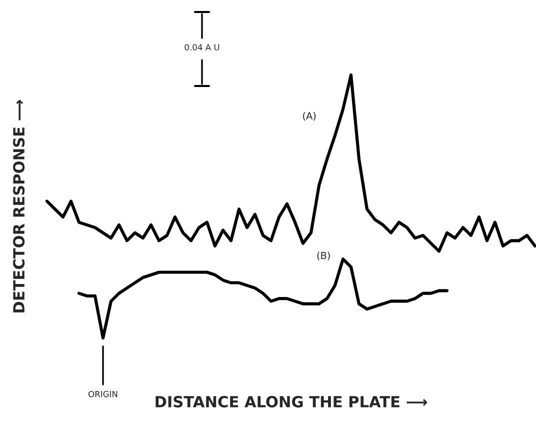 The width and height of the screenshot is (536, 438). I want to click on y-axis-title: DETECTOR RESPONSE ⟶, so click(19, 206).